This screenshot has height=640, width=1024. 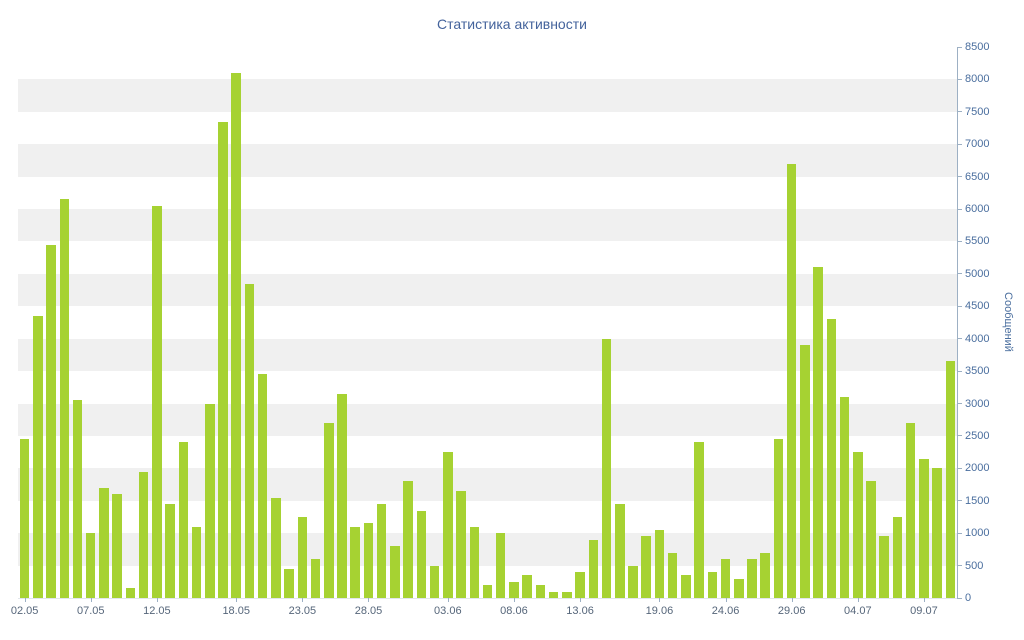 What do you see at coordinates (580, 611) in the screenshot?
I see `x-axis-label: 13.06` at bounding box center [580, 611].